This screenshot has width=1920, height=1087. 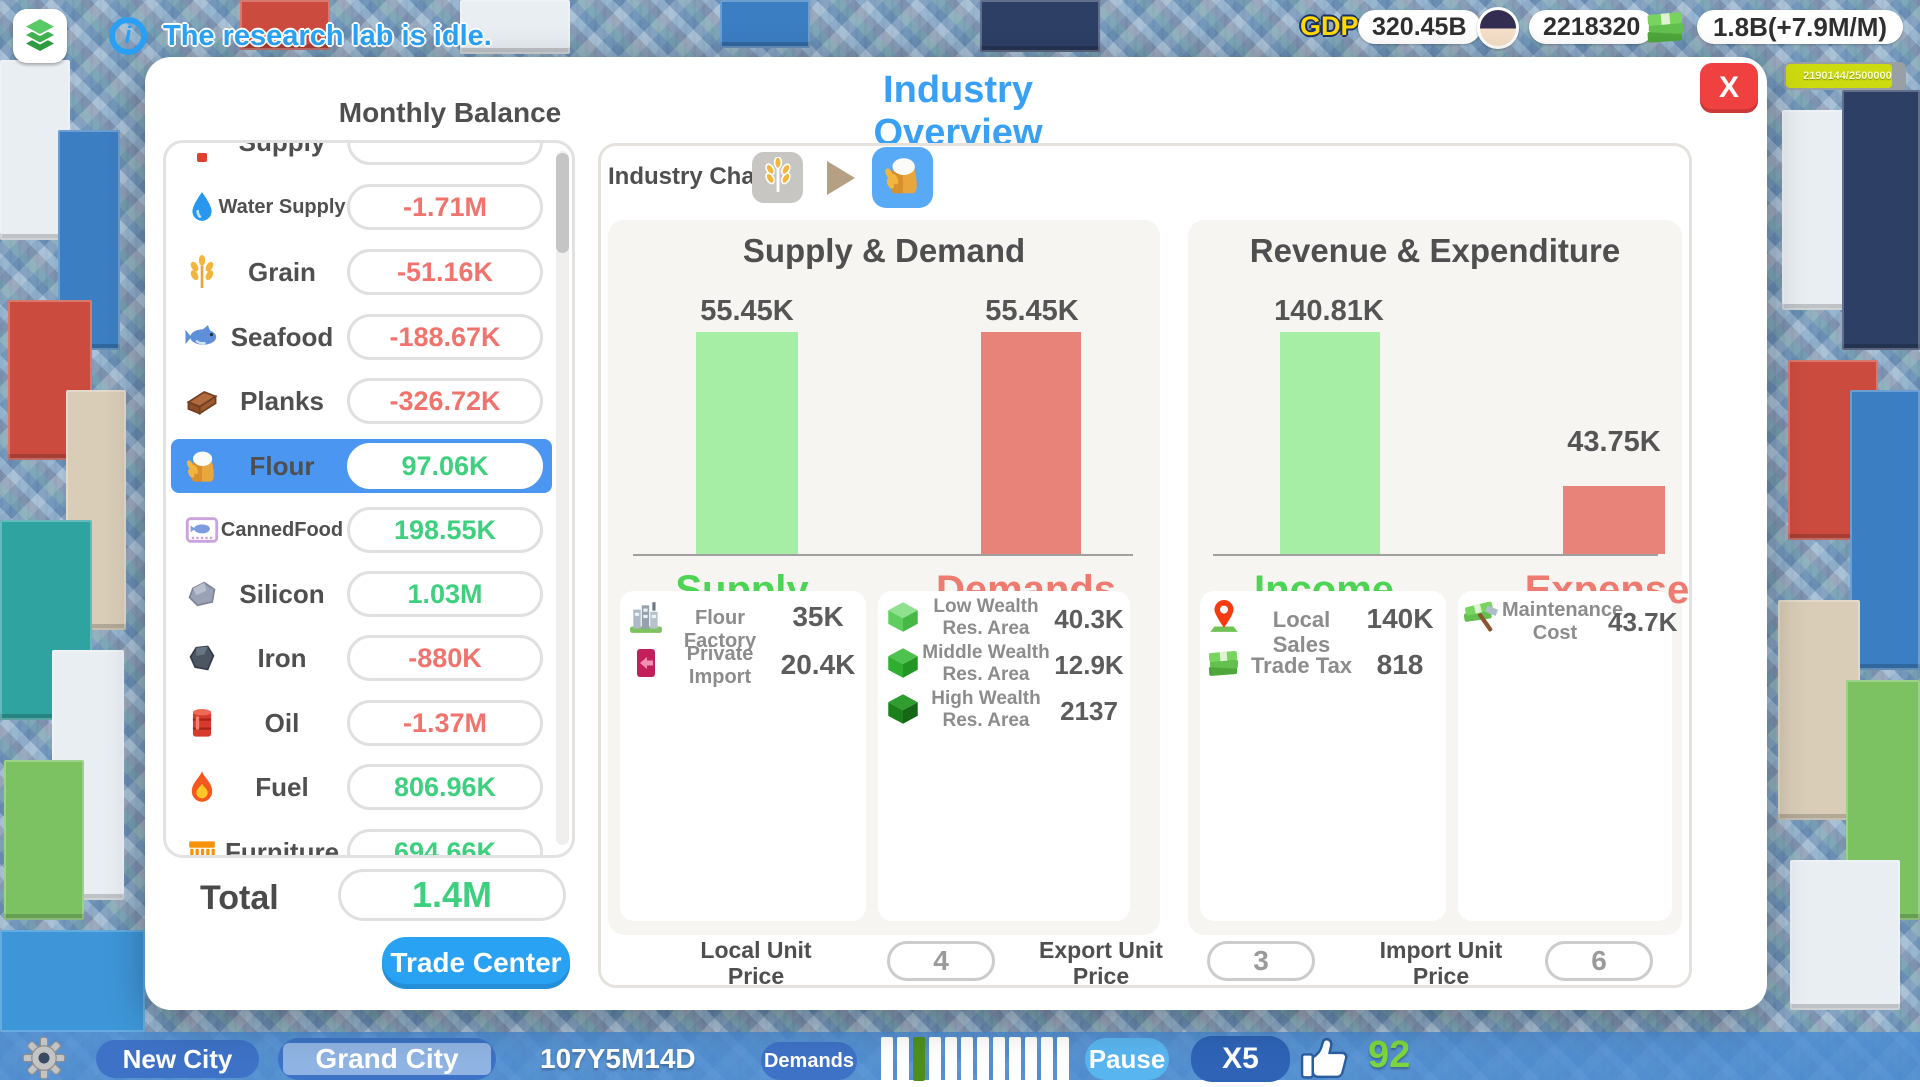 What do you see at coordinates (44, 1060) in the screenshot?
I see `settings-gear-icon` at bounding box center [44, 1060].